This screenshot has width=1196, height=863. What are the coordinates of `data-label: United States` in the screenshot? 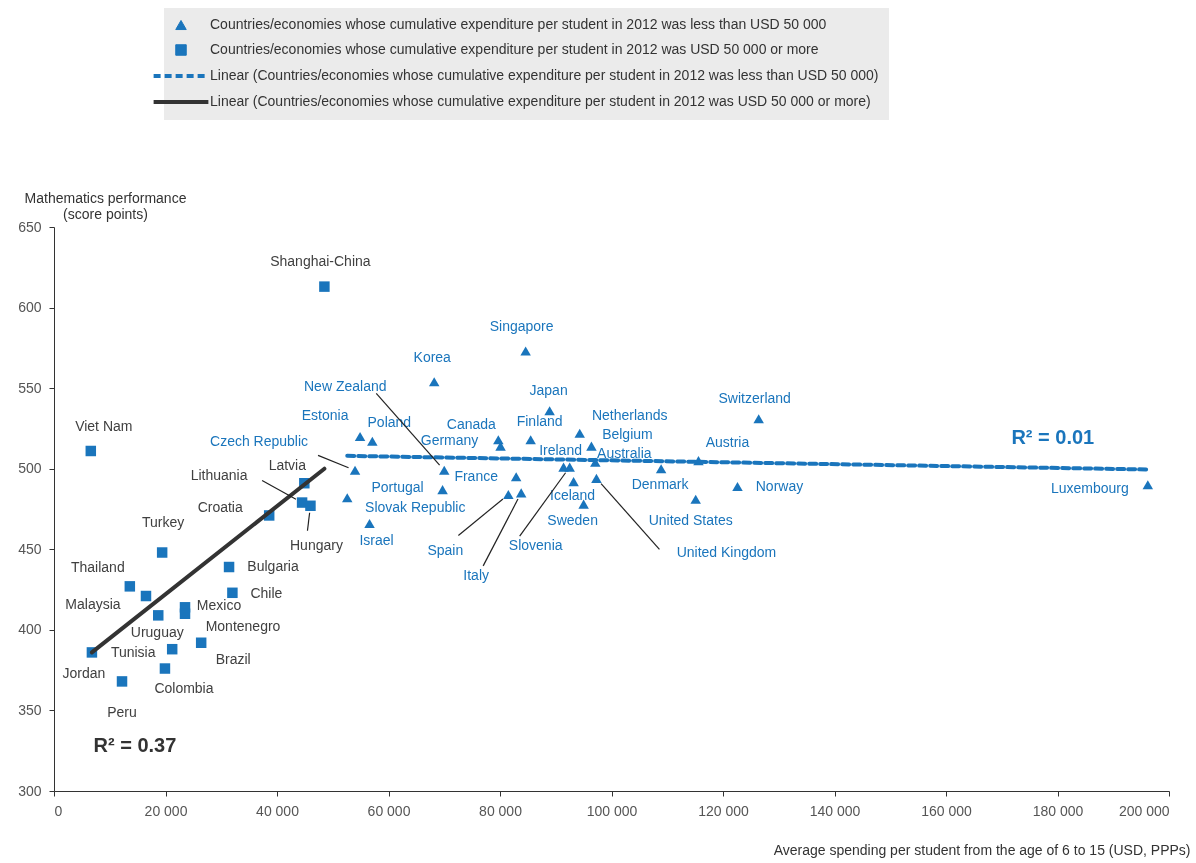 It's located at (690, 520).